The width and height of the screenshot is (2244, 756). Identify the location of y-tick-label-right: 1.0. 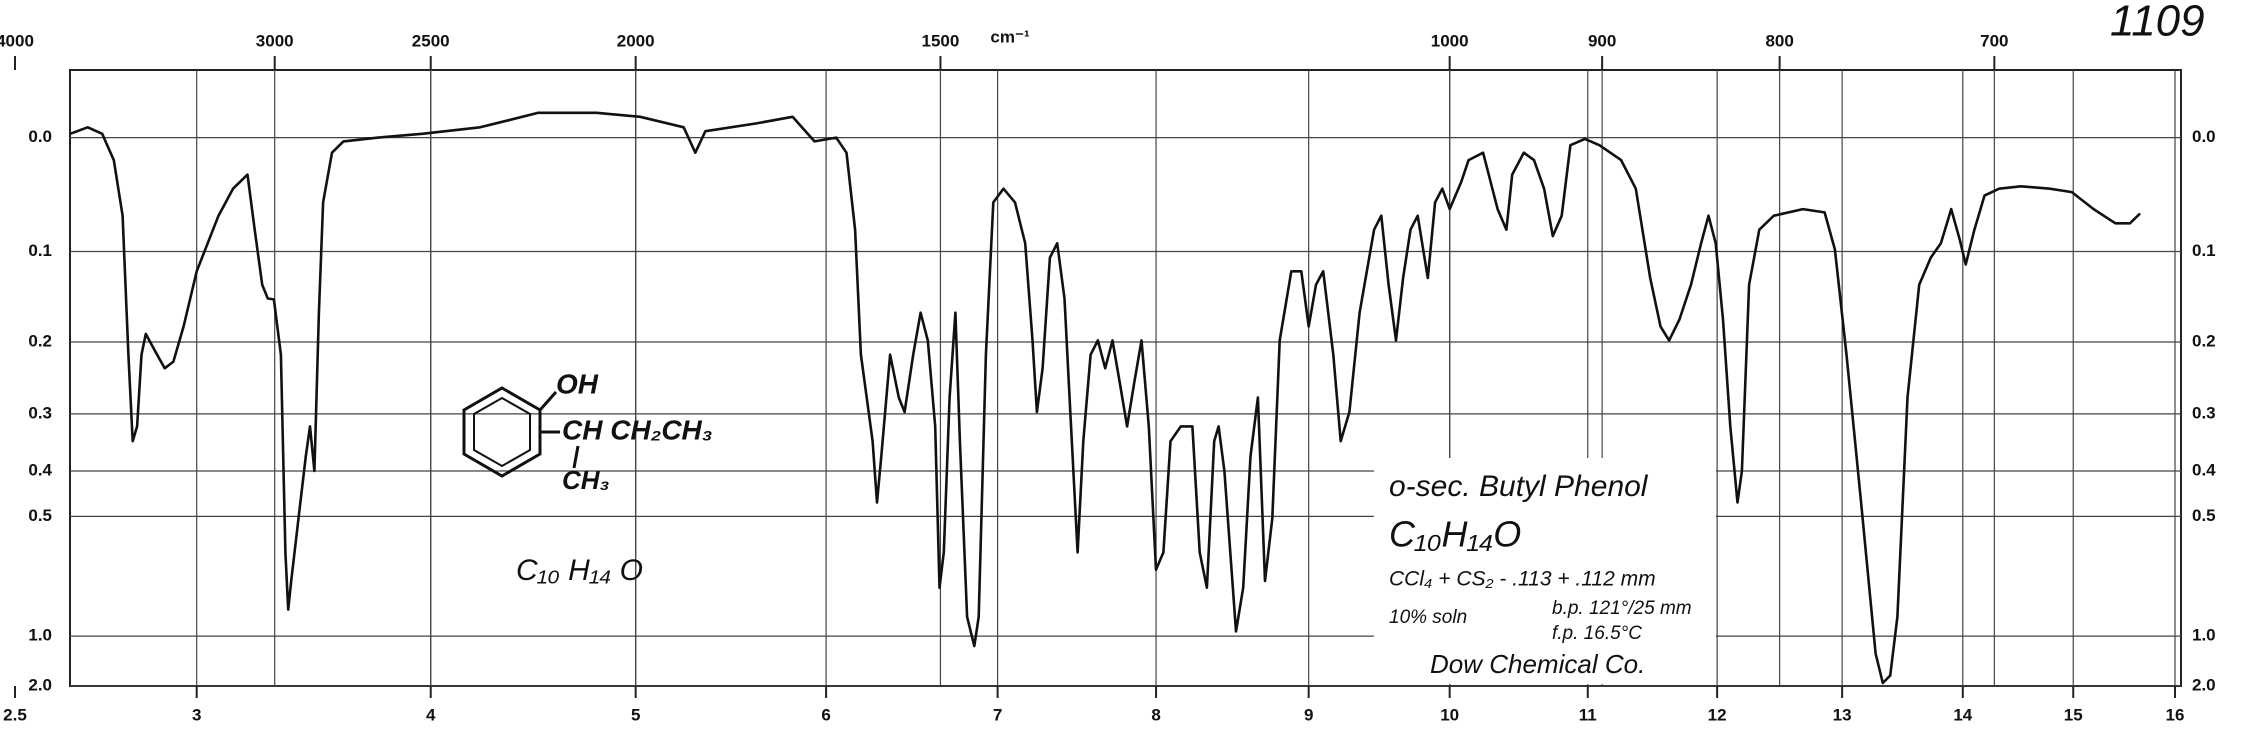
(2204, 635).